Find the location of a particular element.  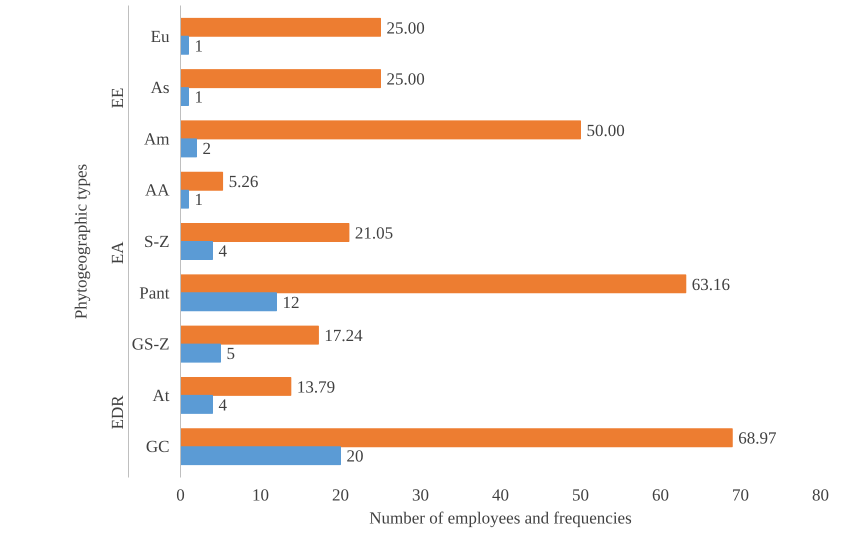

text: EA is located at coordinates (117, 252).